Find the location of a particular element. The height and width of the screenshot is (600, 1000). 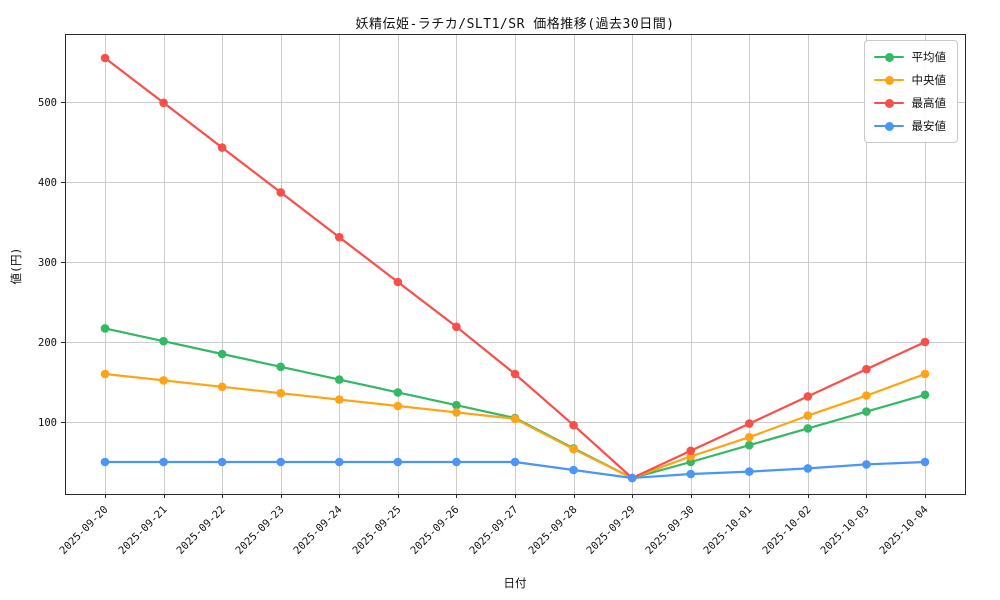

legend-item-max: 最高値 is located at coordinates (910, 103).